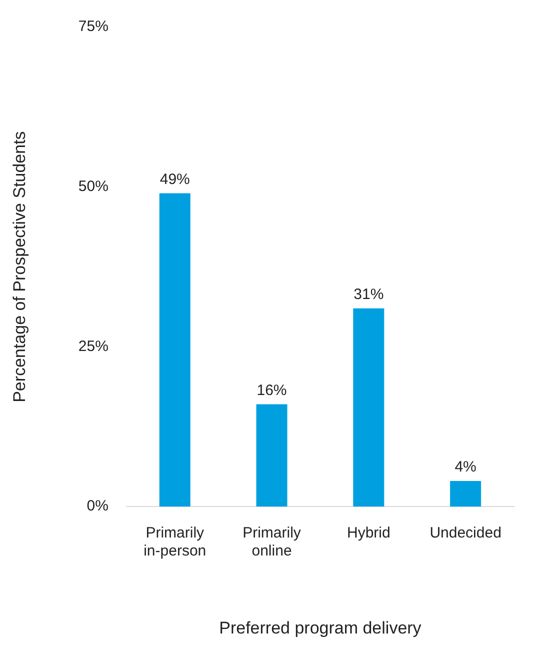 The width and height of the screenshot is (536, 647). What do you see at coordinates (465, 467) in the screenshot?
I see `data-label: 4%` at bounding box center [465, 467].